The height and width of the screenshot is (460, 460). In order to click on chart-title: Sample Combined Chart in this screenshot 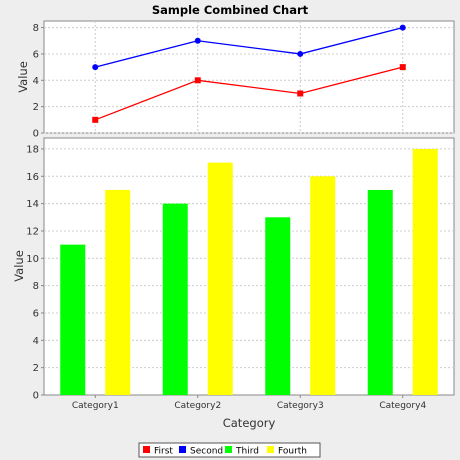, I will do `click(230, 10)`.